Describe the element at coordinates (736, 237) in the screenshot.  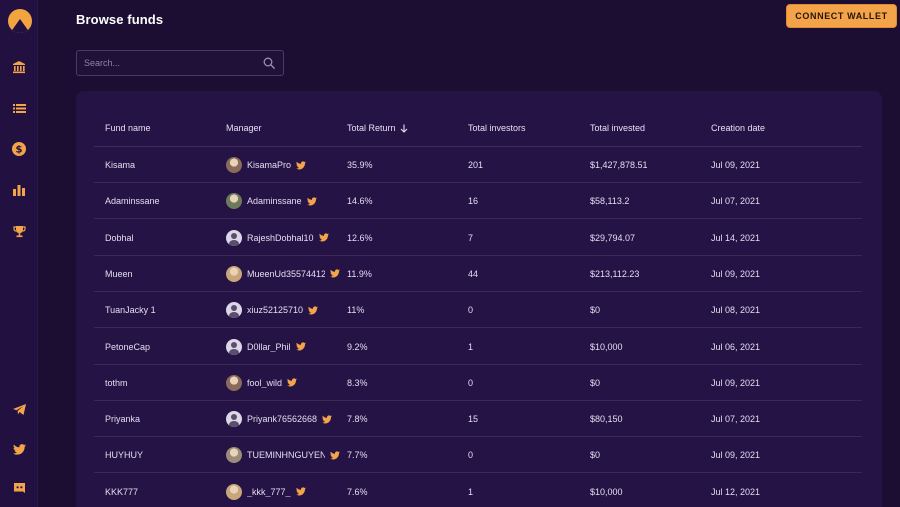
I see `creation-date-cell: Jul 14, 2021` at that location.